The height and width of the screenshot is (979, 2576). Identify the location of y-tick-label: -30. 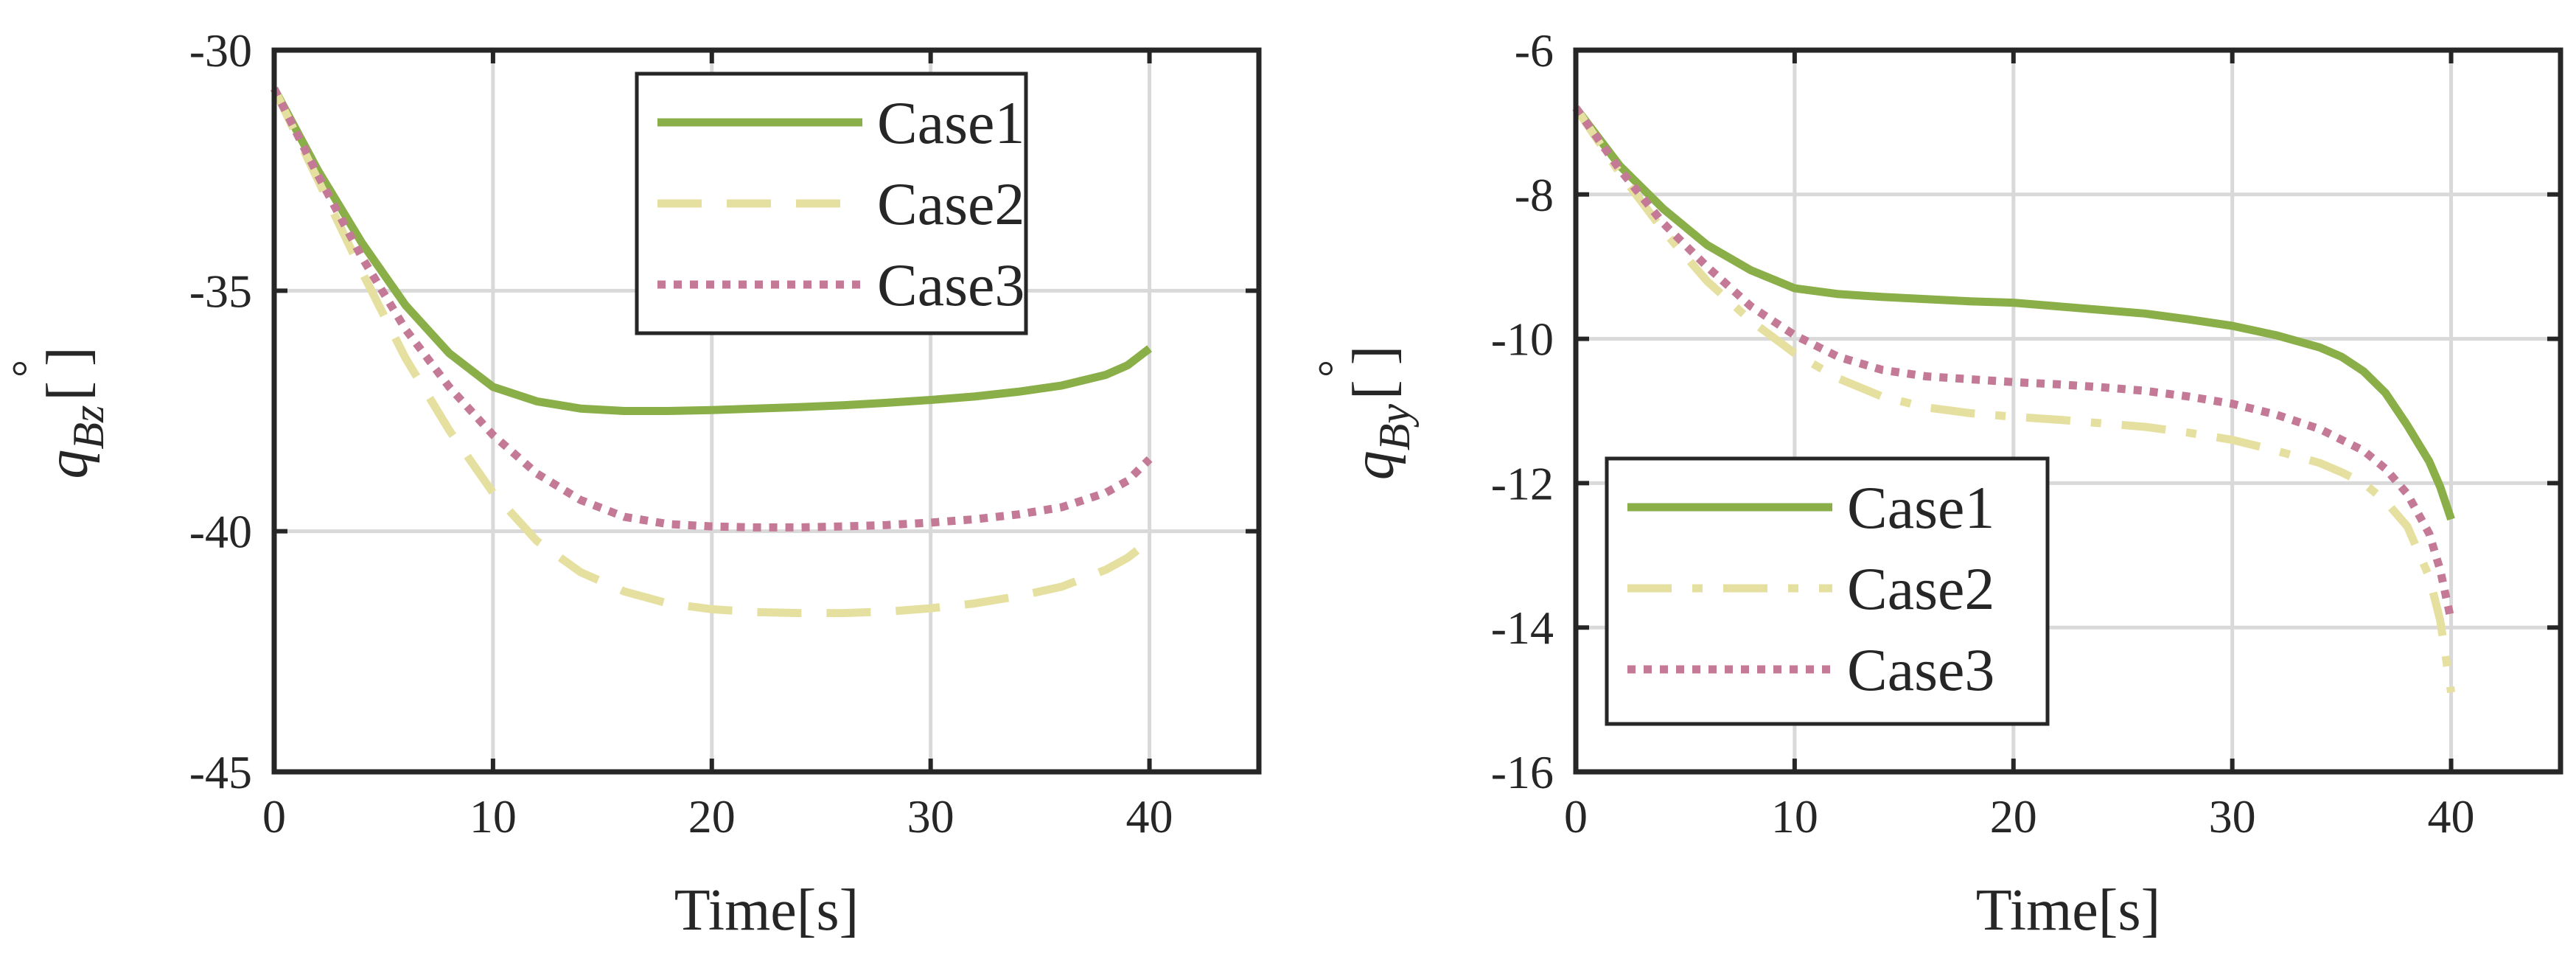
(221, 50).